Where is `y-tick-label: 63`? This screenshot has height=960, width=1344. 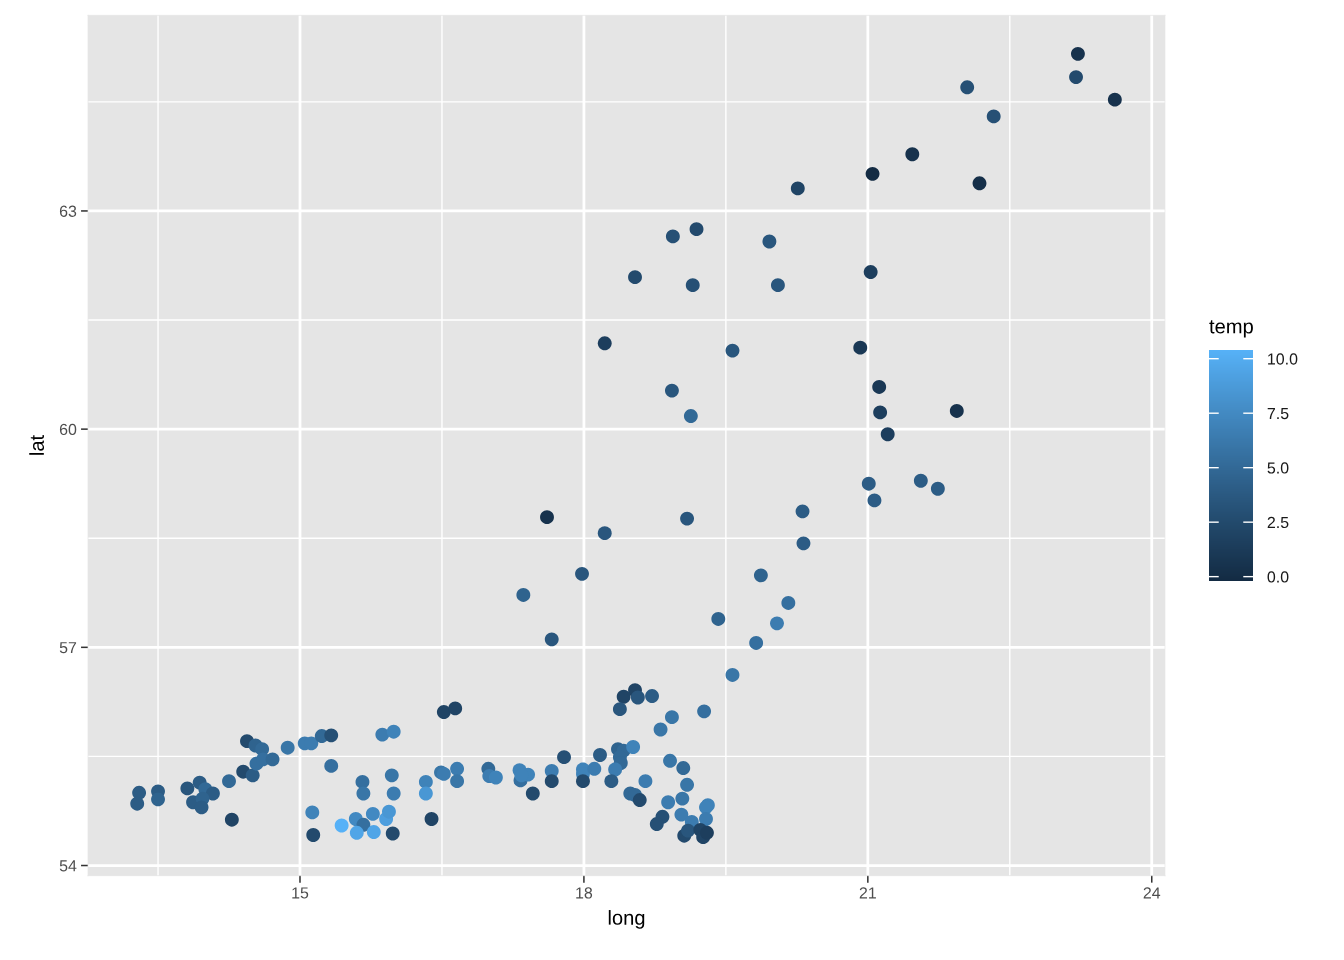
y-tick-label: 63 is located at coordinates (68, 211).